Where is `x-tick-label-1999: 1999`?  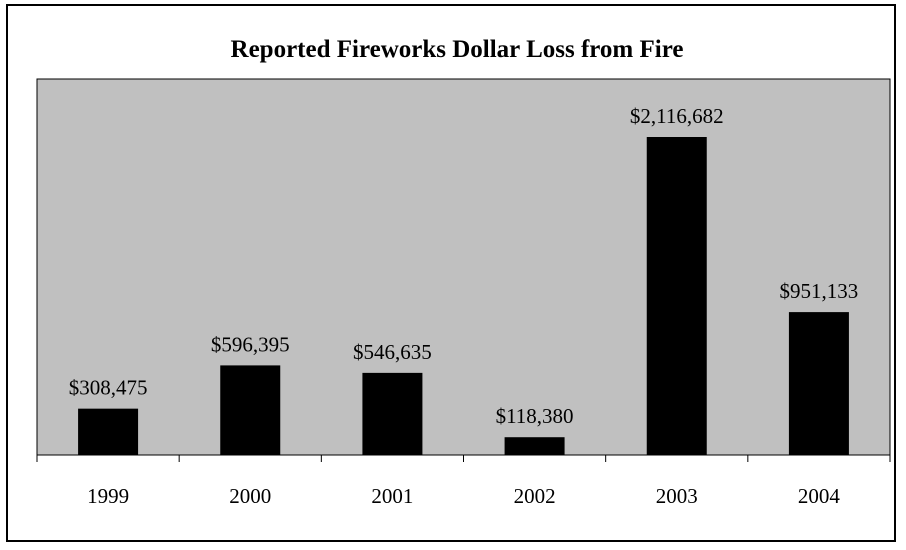 x-tick-label-1999: 1999 is located at coordinates (108, 496).